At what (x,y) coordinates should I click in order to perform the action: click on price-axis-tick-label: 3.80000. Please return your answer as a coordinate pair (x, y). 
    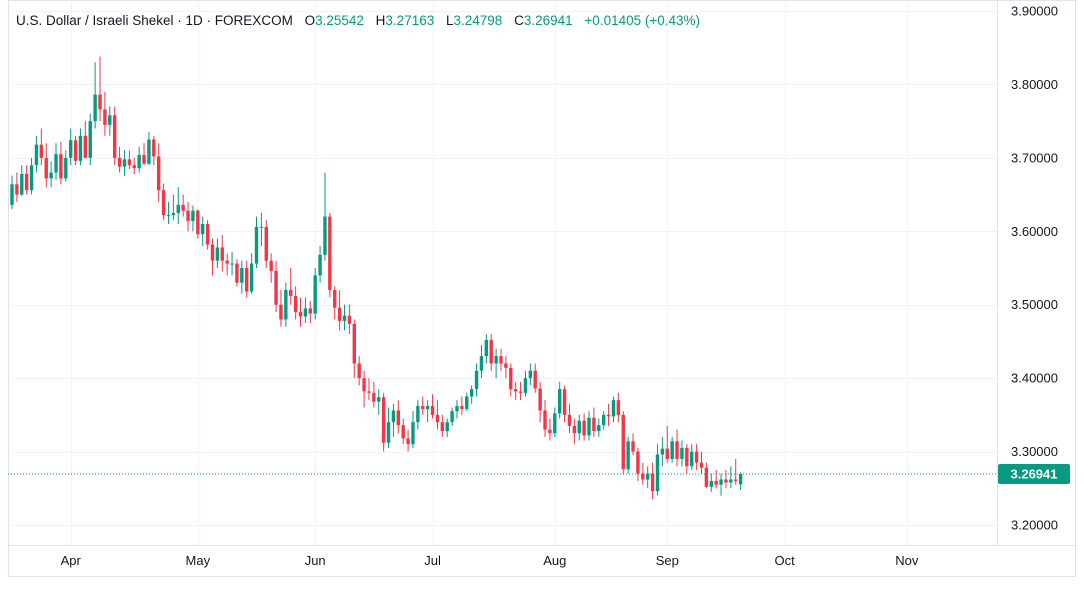
    Looking at the image, I should click on (1034, 84).